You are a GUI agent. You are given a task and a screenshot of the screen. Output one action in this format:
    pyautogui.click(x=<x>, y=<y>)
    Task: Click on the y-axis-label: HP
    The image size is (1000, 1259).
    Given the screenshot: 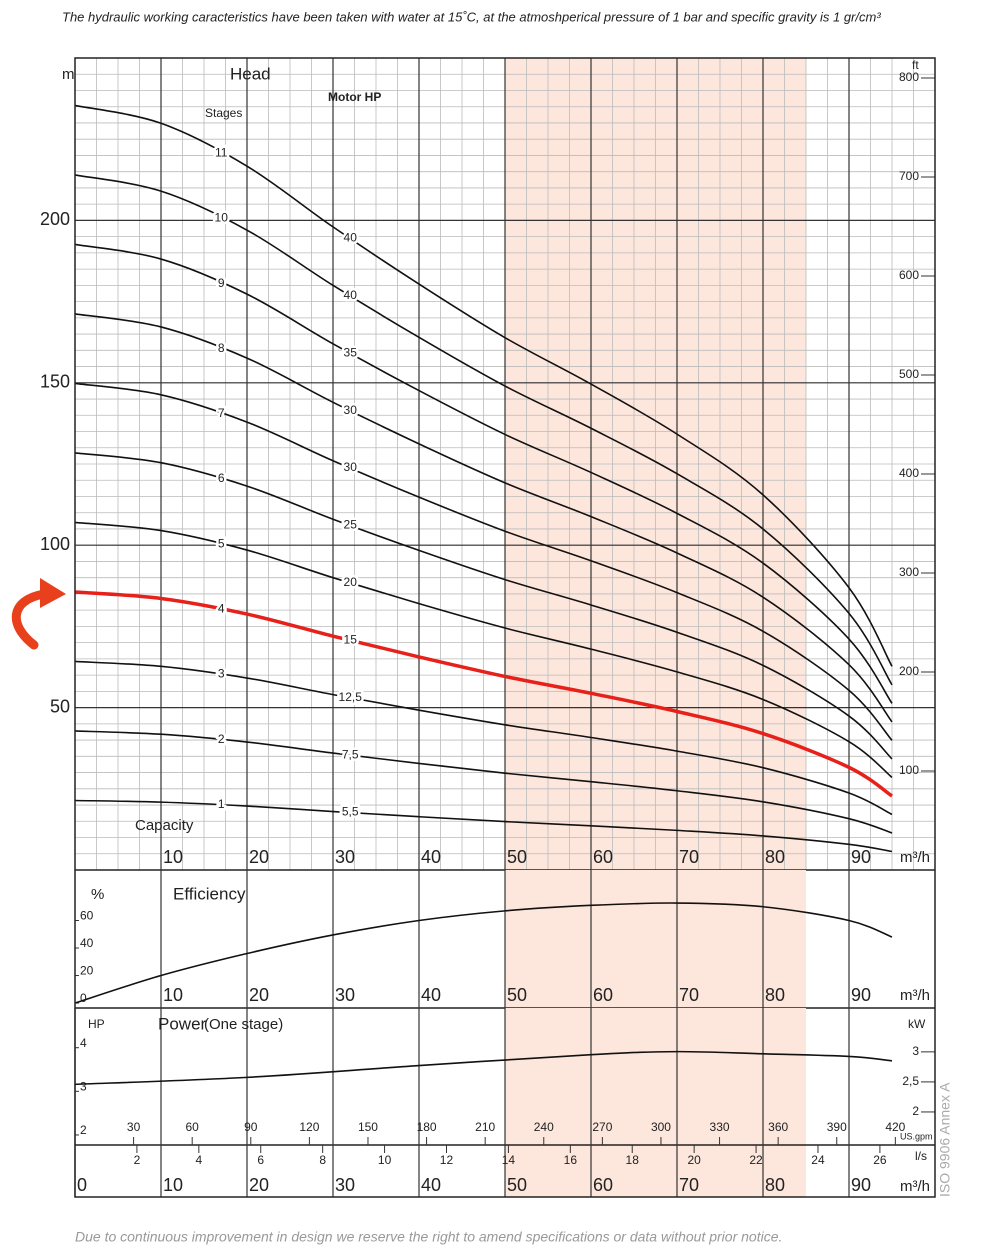 What is the action you would take?
    pyautogui.click(x=96, y=1024)
    